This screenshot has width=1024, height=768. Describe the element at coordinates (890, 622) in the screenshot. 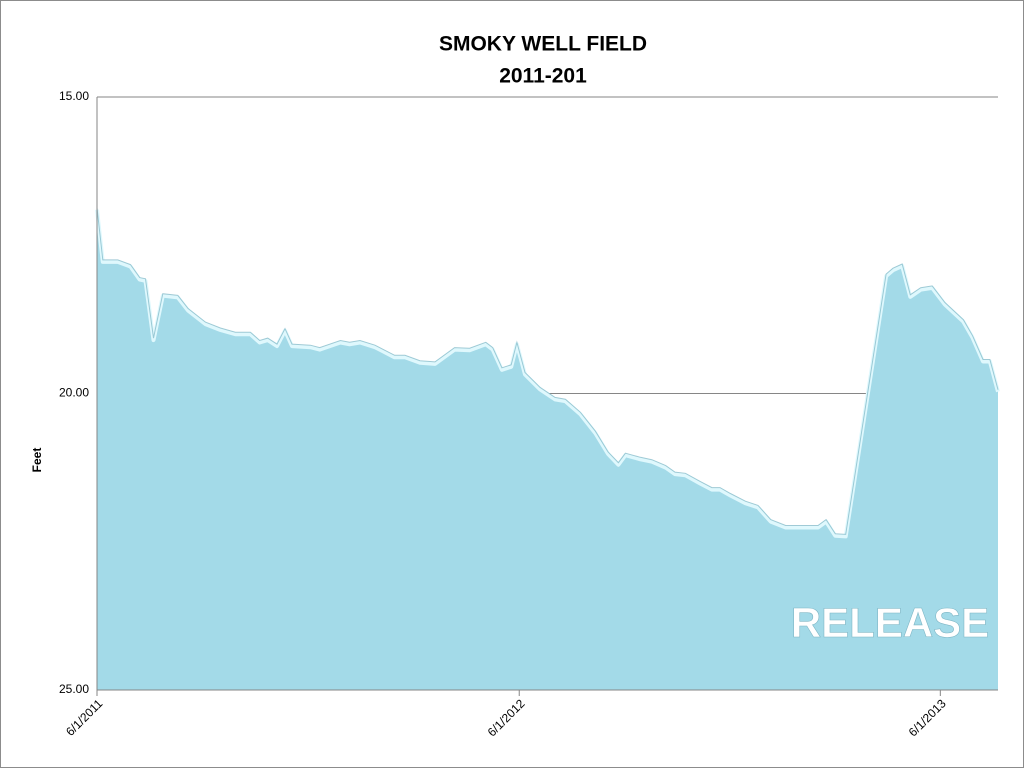

I see `watermark: RELEASE` at that location.